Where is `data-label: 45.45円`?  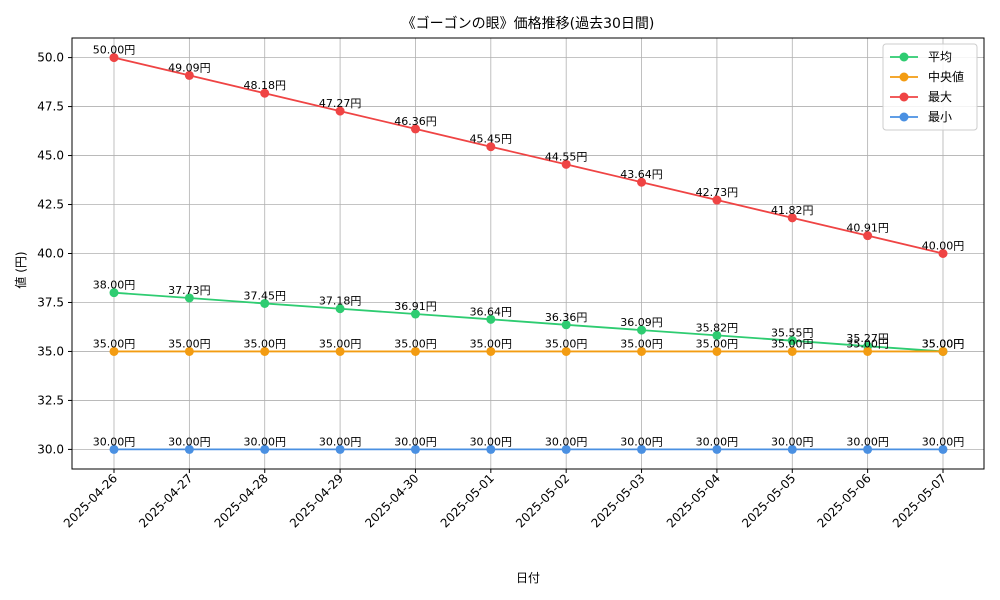 data-label: 45.45円 is located at coordinates (491, 139).